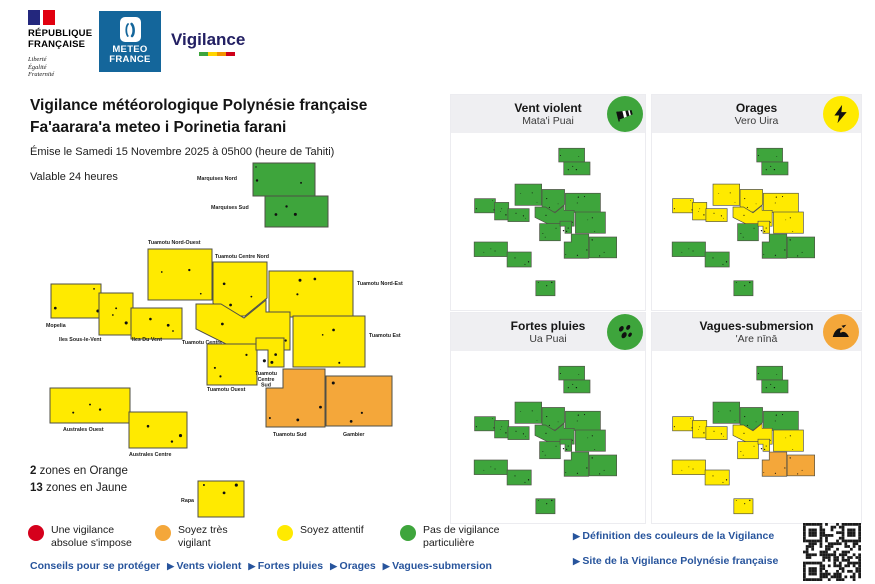 This screenshot has width=875, height=584. I want to click on link-fortes-pluies: Fortes pluies, so click(285, 566).